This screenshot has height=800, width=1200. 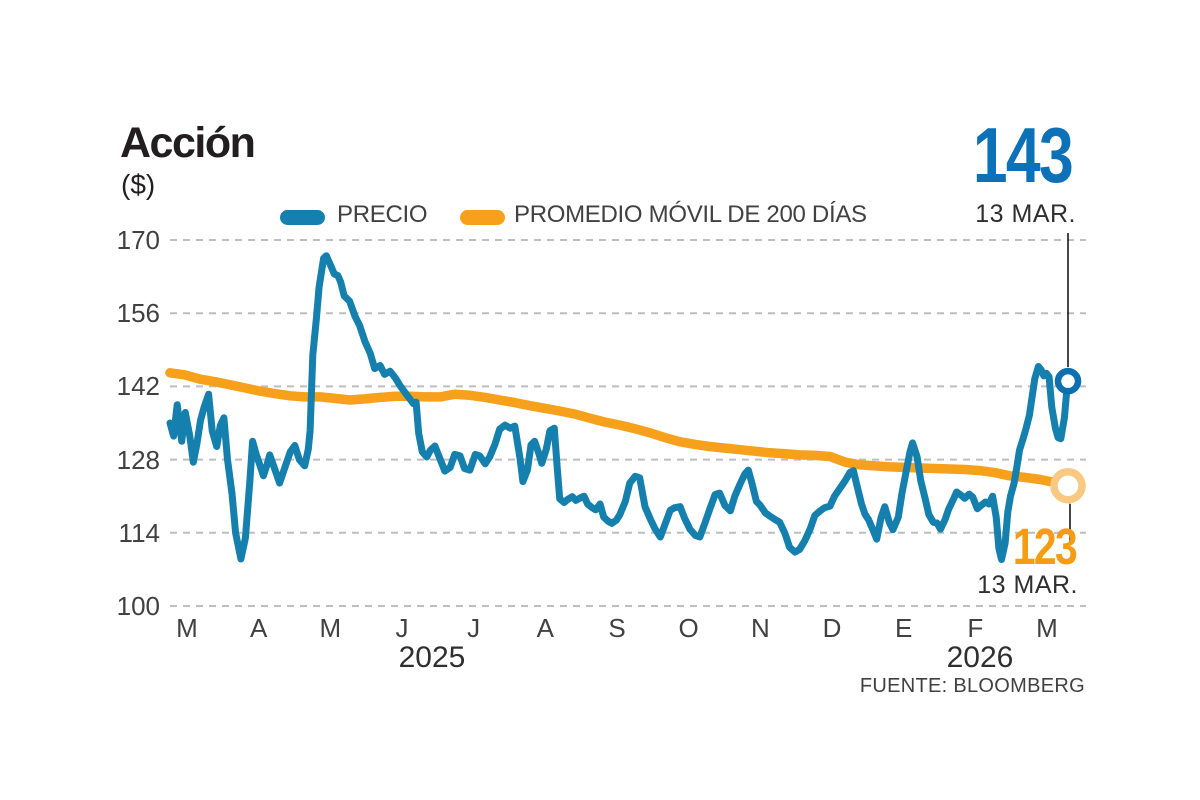 I want to click on x-tick-label-5-A: A, so click(x=545, y=628).